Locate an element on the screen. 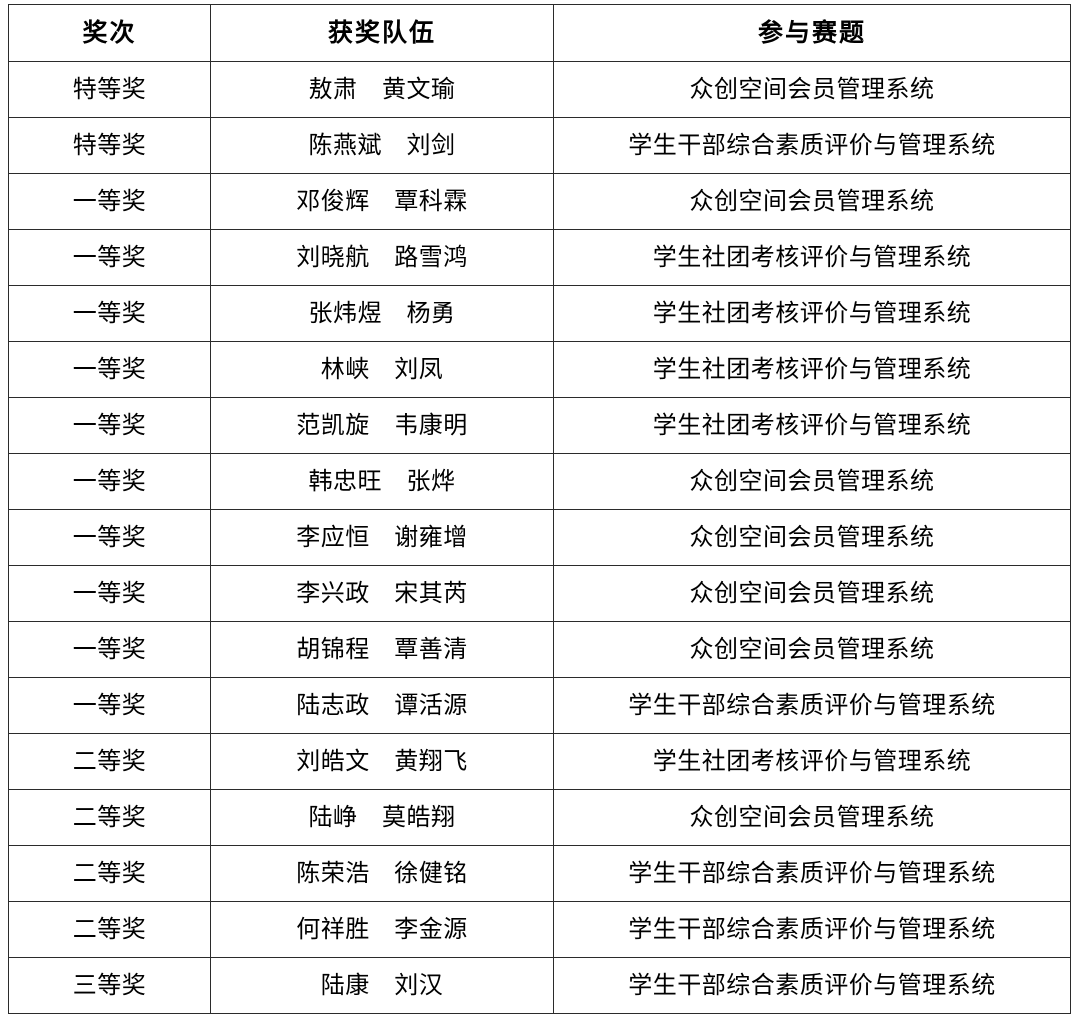 This screenshot has height=1014, width=1080. table-header-row: 奖次 获奖队伍 参与赛题 is located at coordinates (539, 33).